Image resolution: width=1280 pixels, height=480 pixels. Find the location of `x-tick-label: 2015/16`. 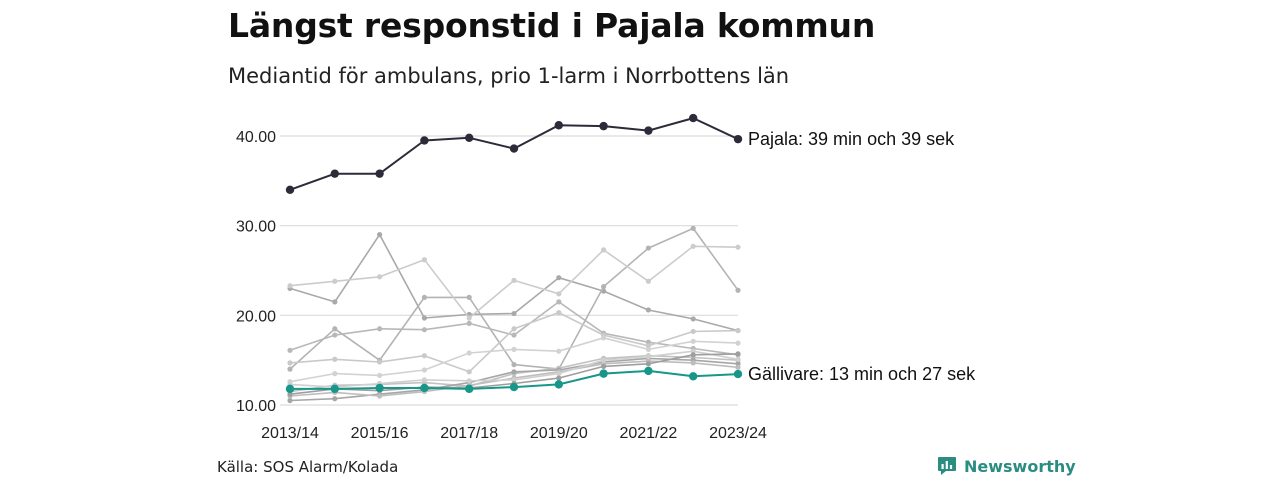

x-tick-label: 2015/16 is located at coordinates (380, 433).